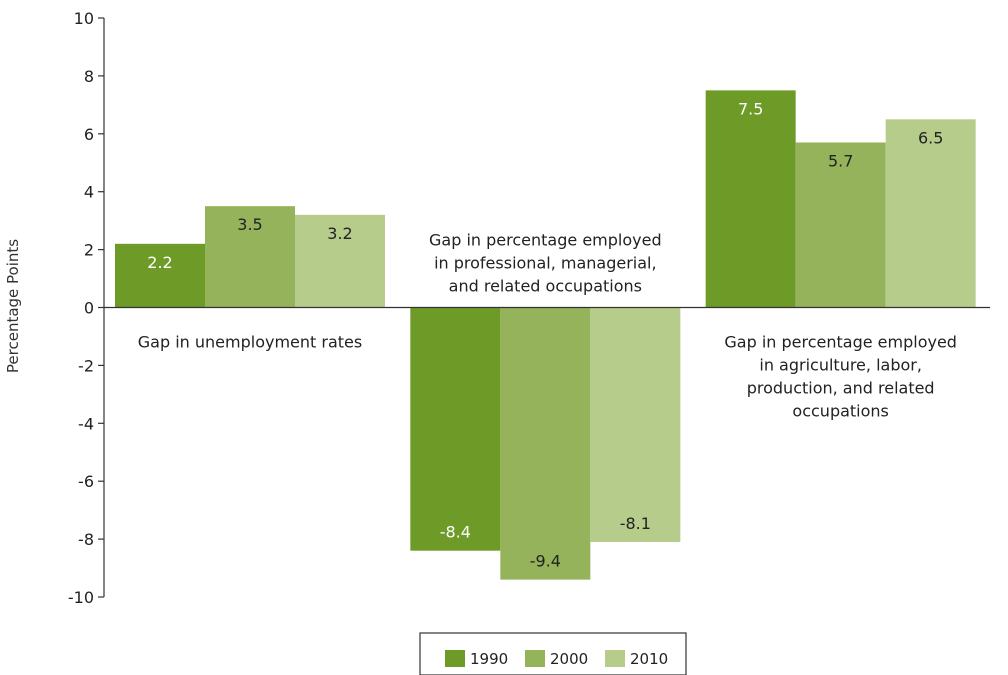  Describe the element at coordinates (81, 597) in the screenshot. I see `y-tick-label: -10` at that location.